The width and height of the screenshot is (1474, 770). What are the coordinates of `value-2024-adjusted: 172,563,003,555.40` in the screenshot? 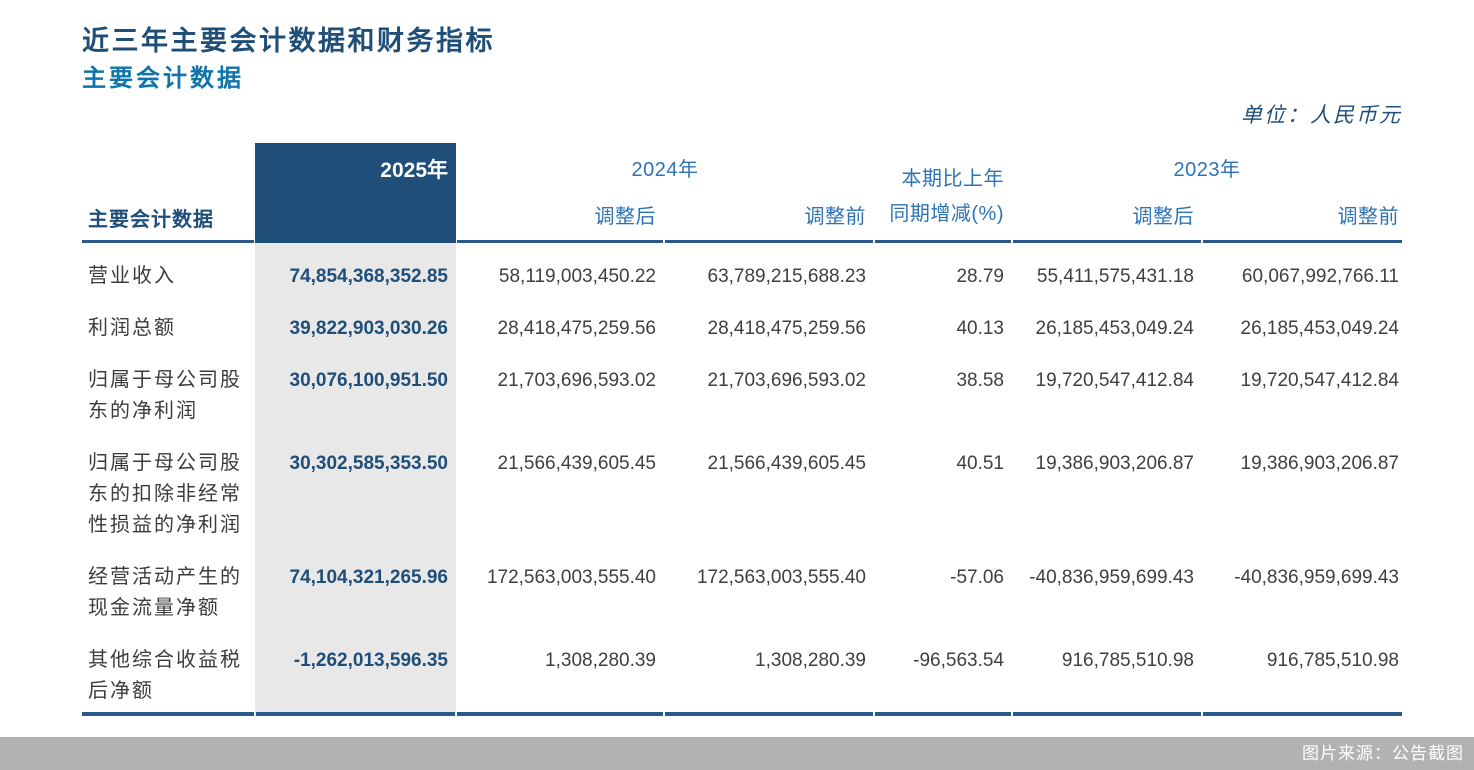 It's located at (571, 577).